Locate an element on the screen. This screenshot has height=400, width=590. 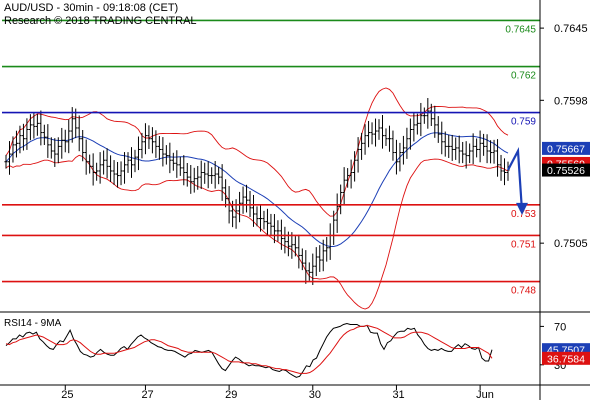
price-badge-label: 0.75667 is located at coordinates (566, 149).